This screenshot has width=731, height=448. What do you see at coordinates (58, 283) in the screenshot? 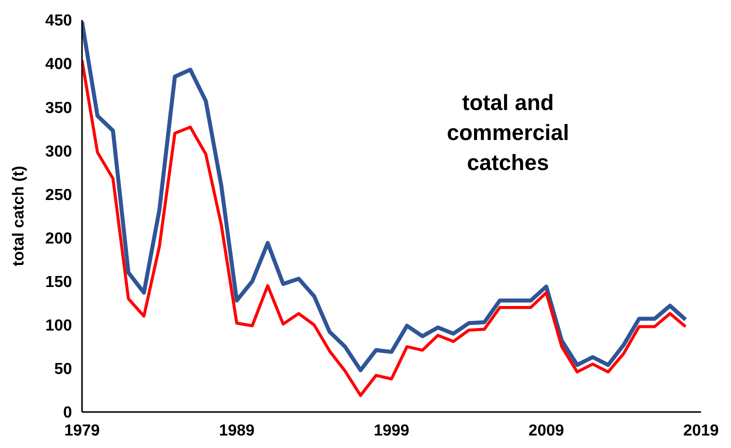
I see `y-tick-label: 150` at bounding box center [58, 283].